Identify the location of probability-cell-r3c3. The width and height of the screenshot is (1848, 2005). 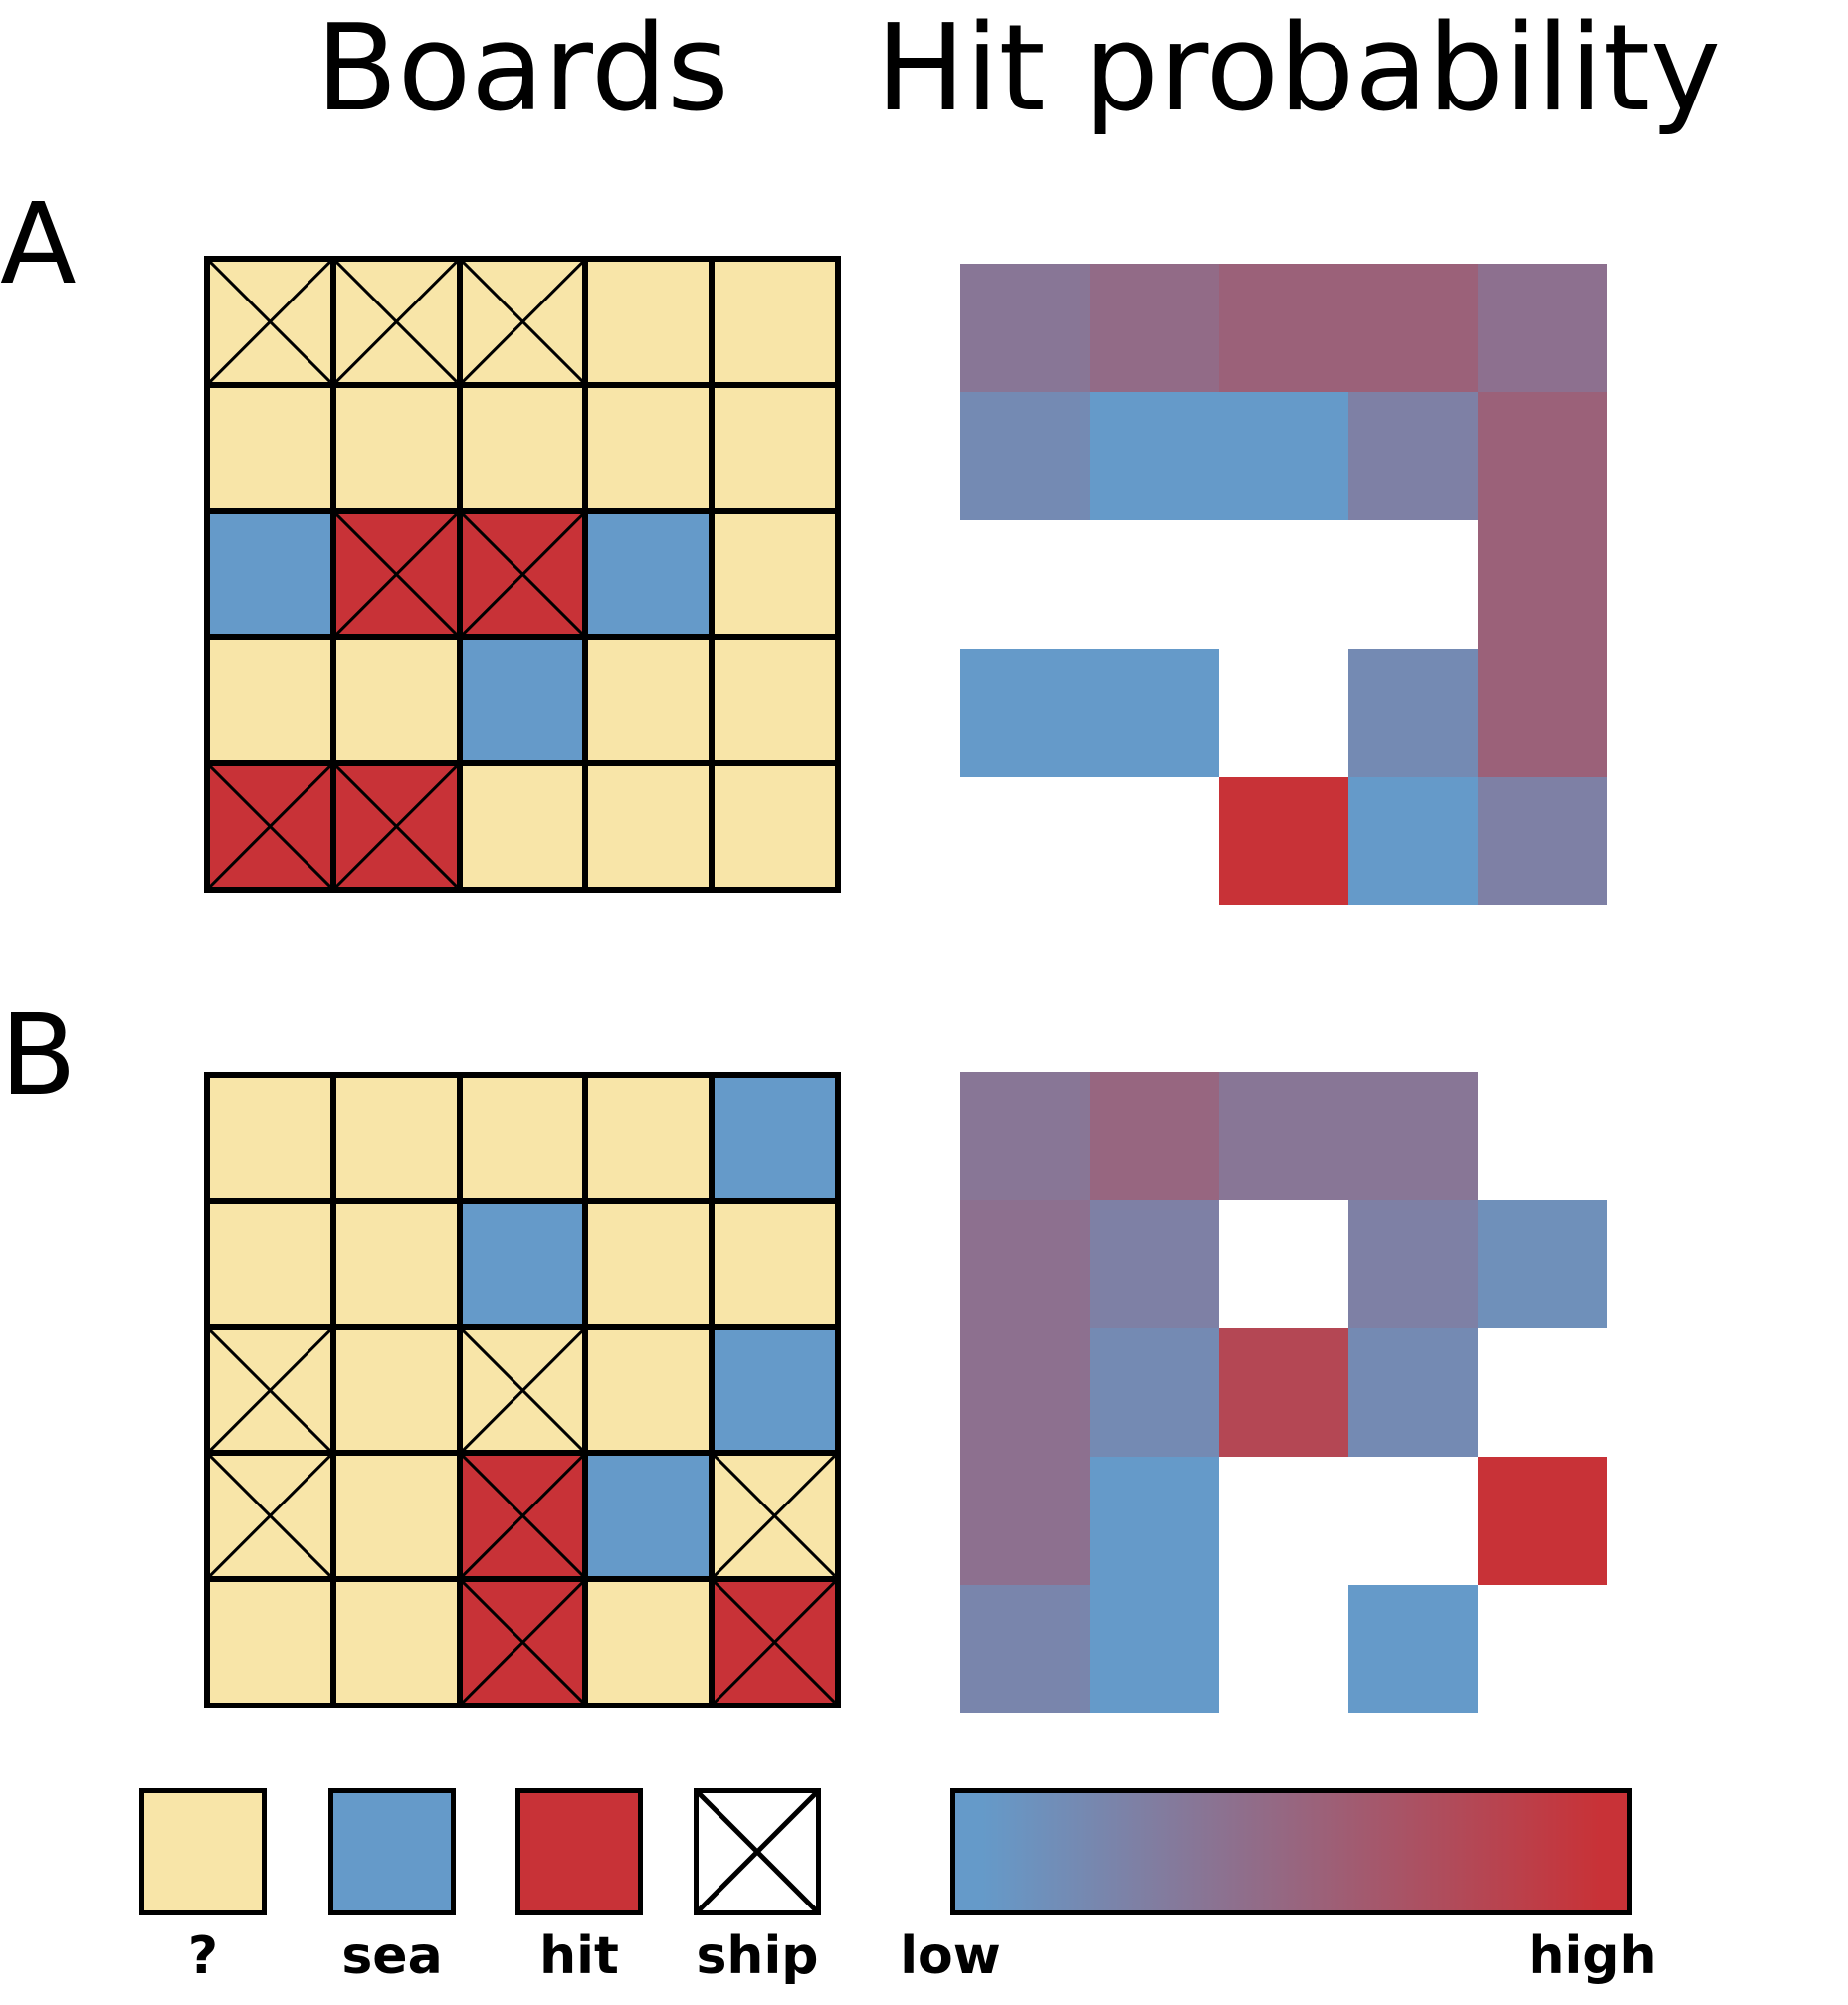
(1284, 1392).